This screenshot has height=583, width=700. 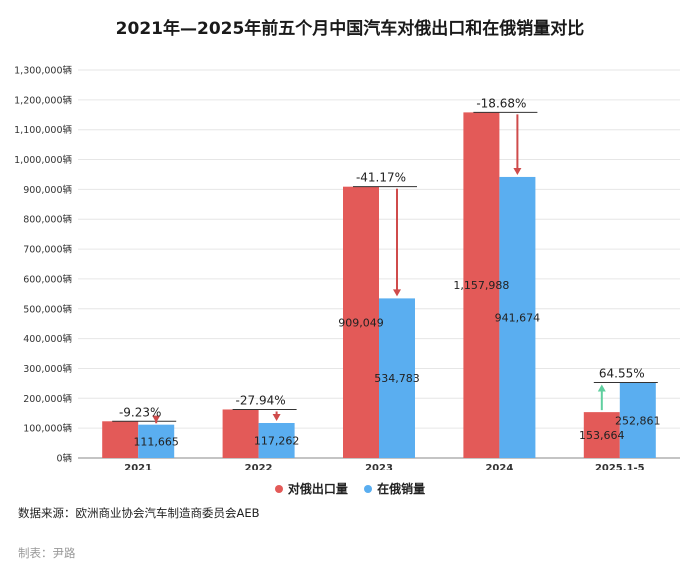 I want to click on data-label-sales: 941,674, so click(x=518, y=317).